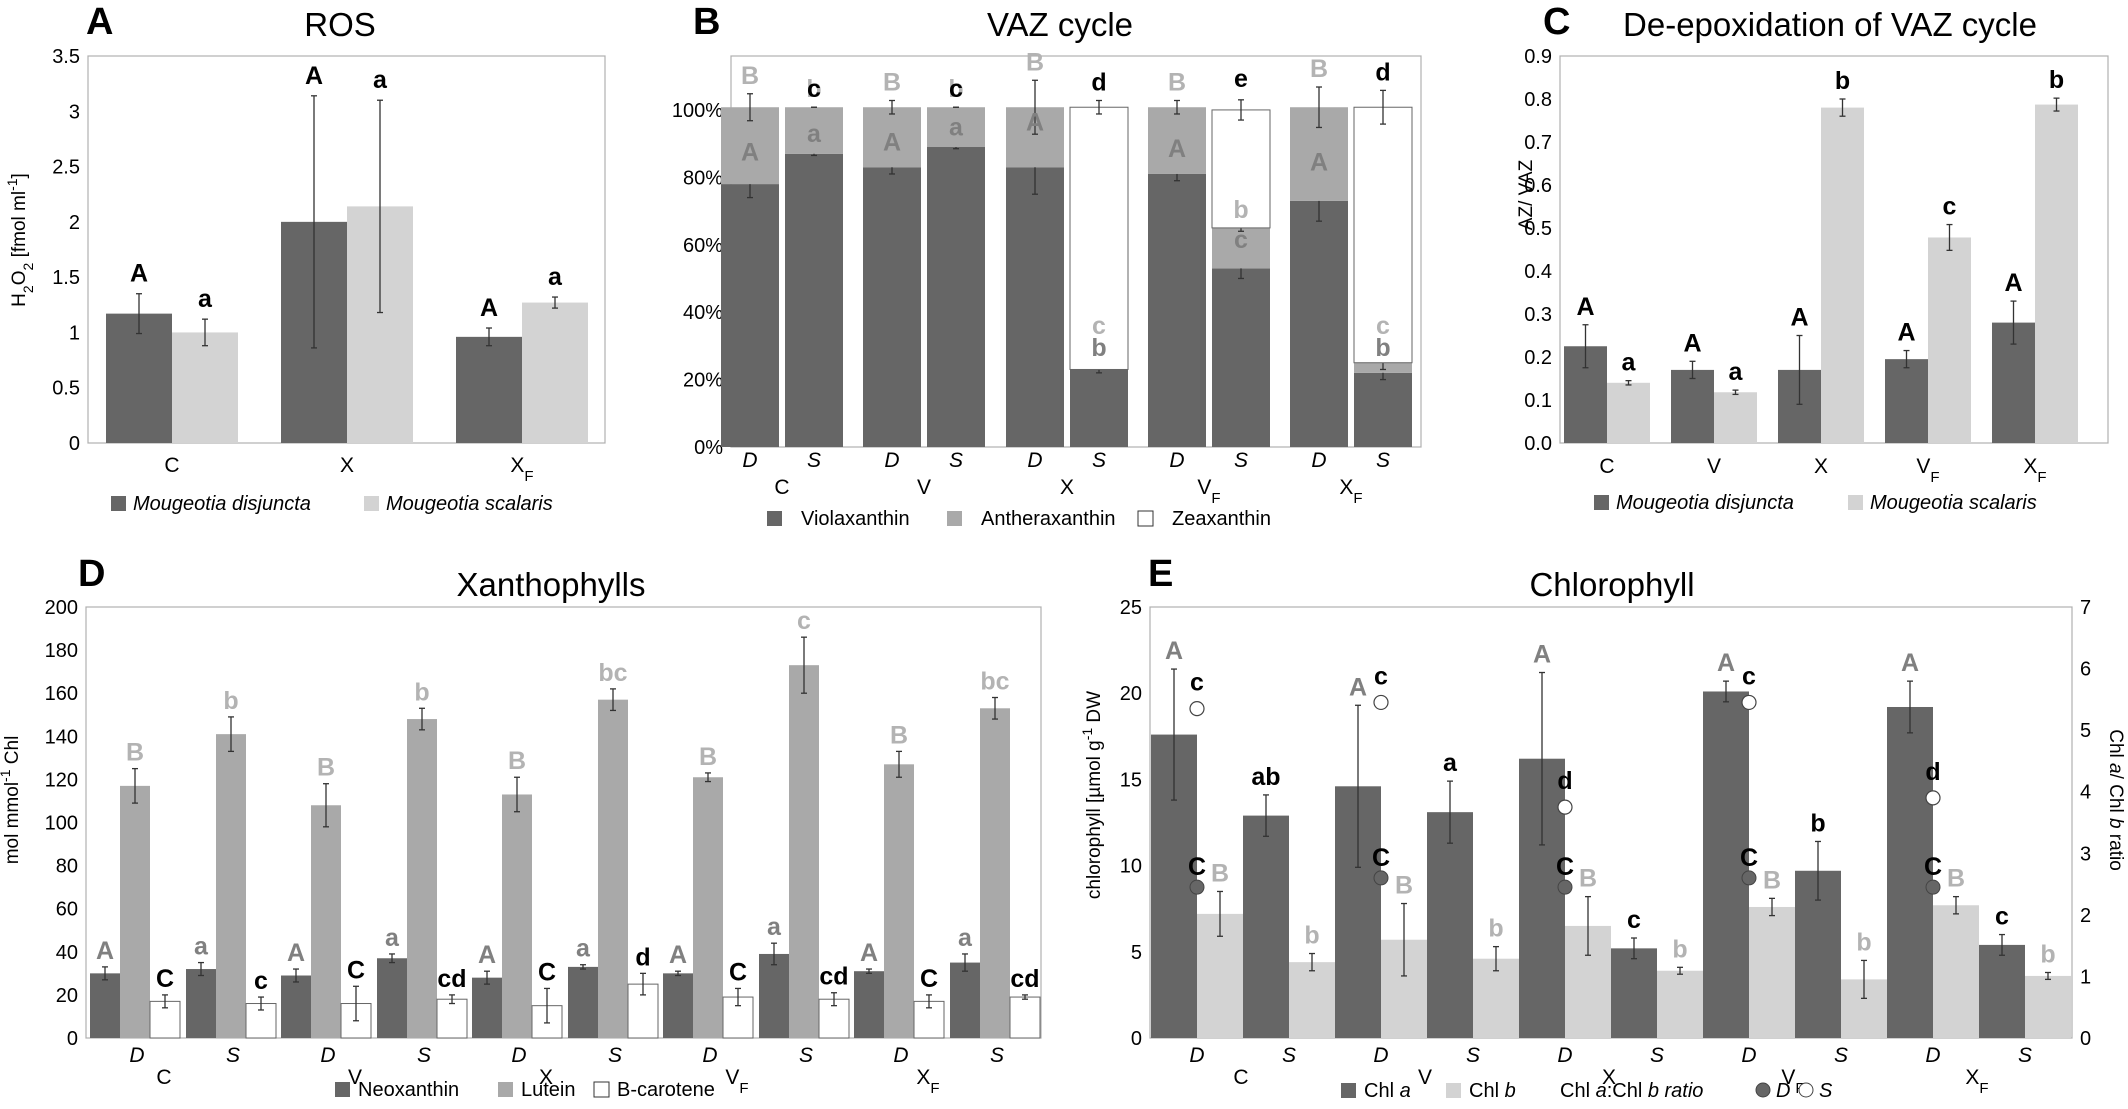 This screenshot has height=1109, width=2128. Describe the element at coordinates (899, 735) in the screenshot. I see `chart-d-sig-letter: B` at that location.